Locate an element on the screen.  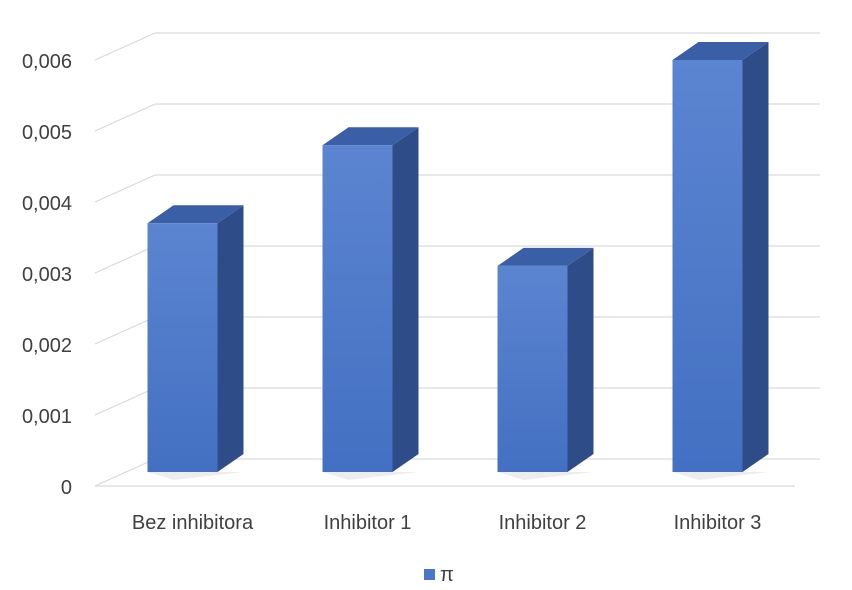
x-tick-label: Inhibitor 1 is located at coordinates (368, 523).